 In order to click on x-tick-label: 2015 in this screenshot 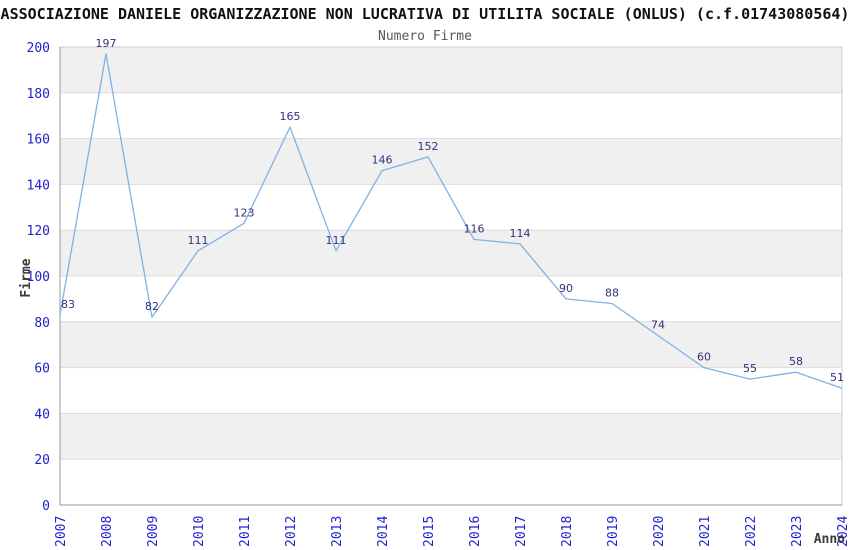, I will do `click(429, 531)`.